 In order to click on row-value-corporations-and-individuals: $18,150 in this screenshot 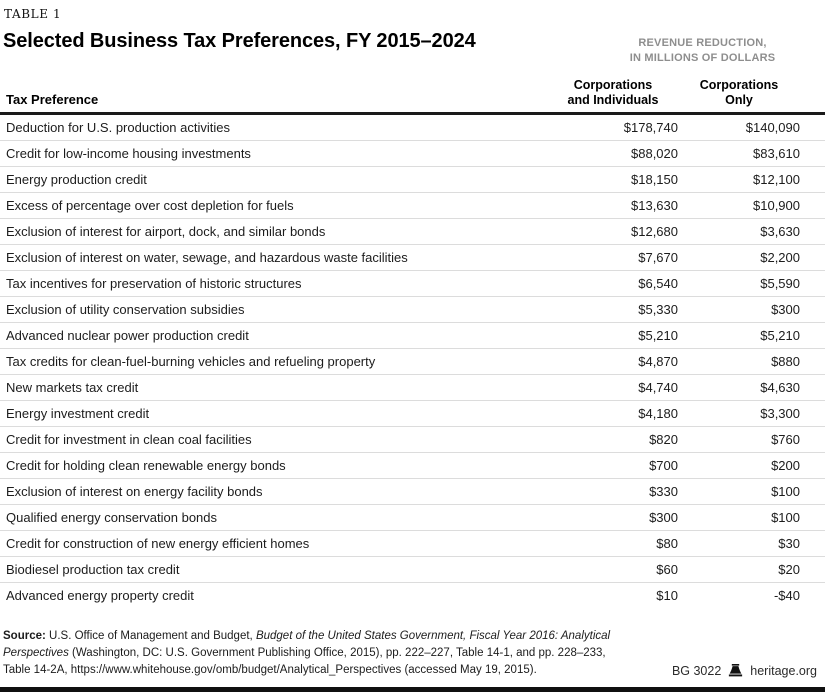, I will do `click(654, 179)`.